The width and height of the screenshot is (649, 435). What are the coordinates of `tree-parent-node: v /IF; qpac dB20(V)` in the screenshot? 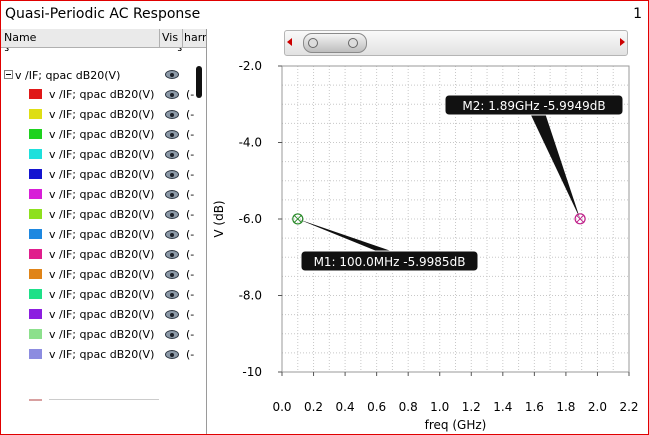 It's located at (103, 76).